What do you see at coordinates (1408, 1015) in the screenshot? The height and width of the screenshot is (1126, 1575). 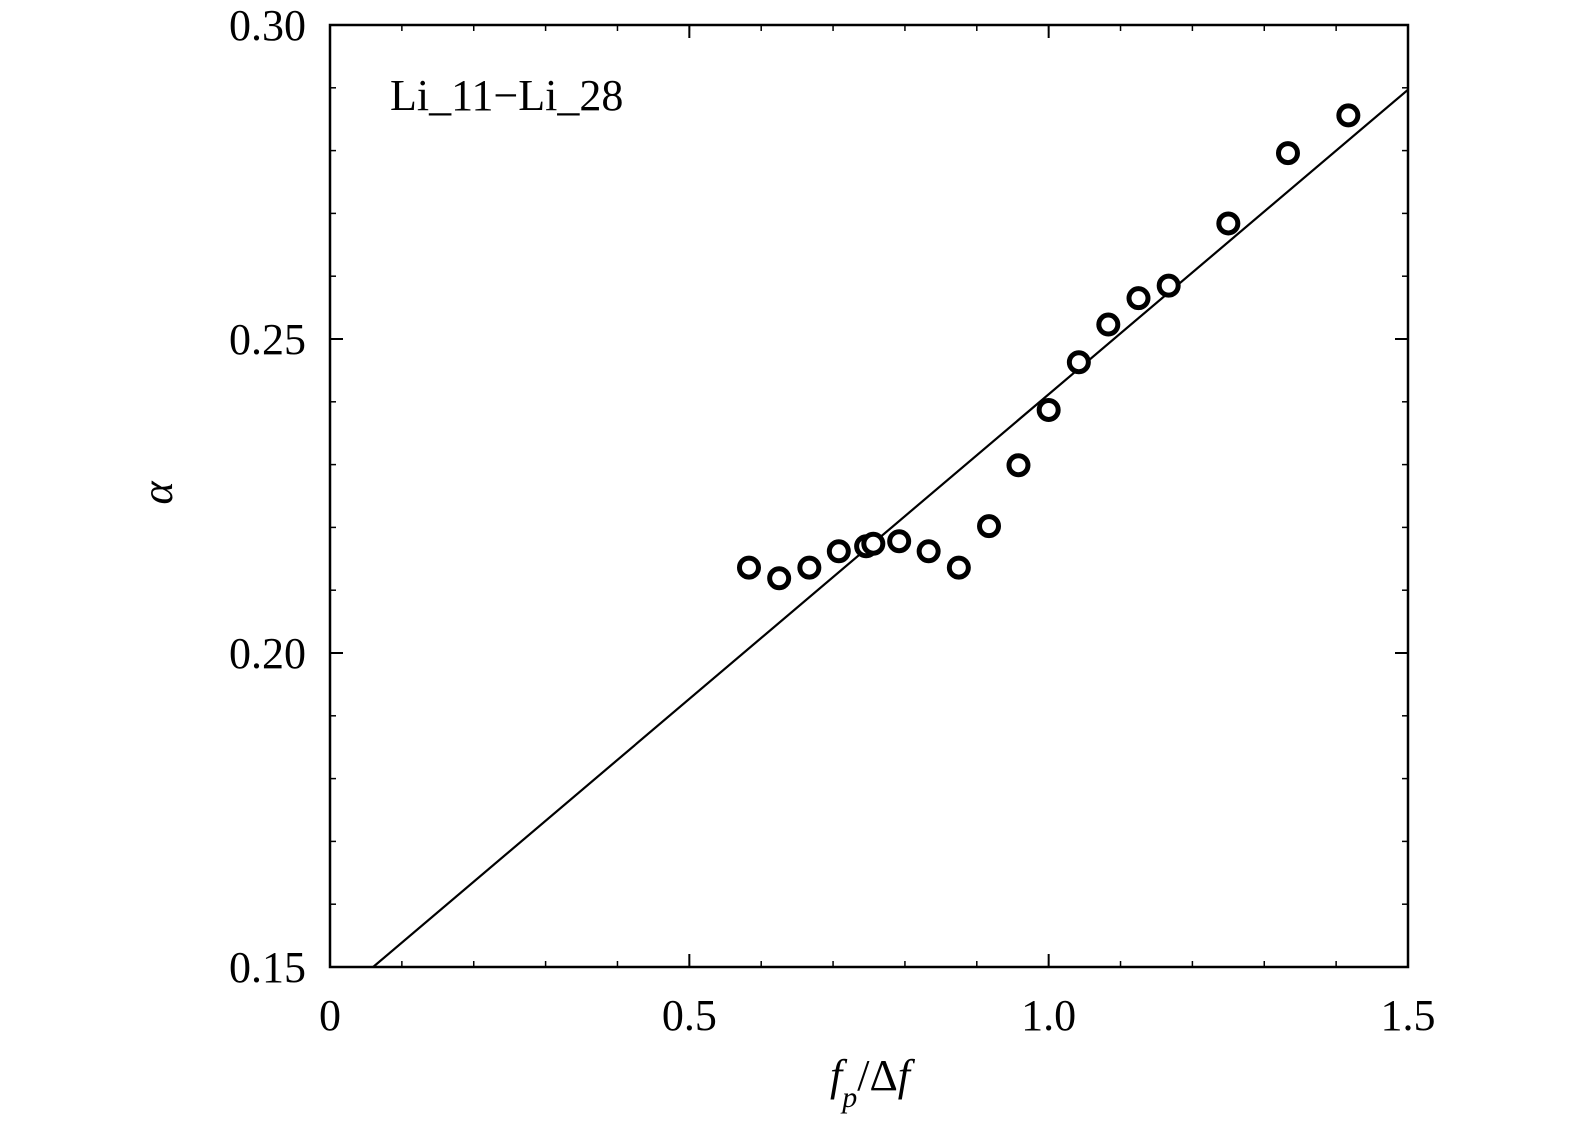 I see `x-tick-label: 1.5` at bounding box center [1408, 1015].